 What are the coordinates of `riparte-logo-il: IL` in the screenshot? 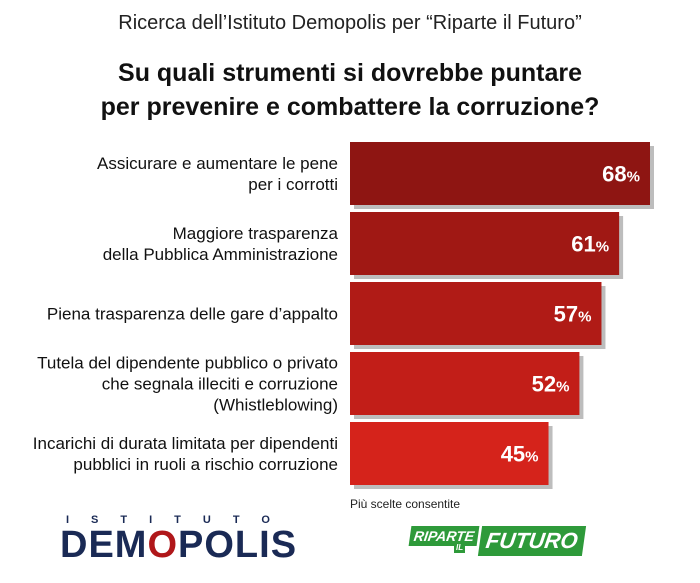 It's located at (460, 547).